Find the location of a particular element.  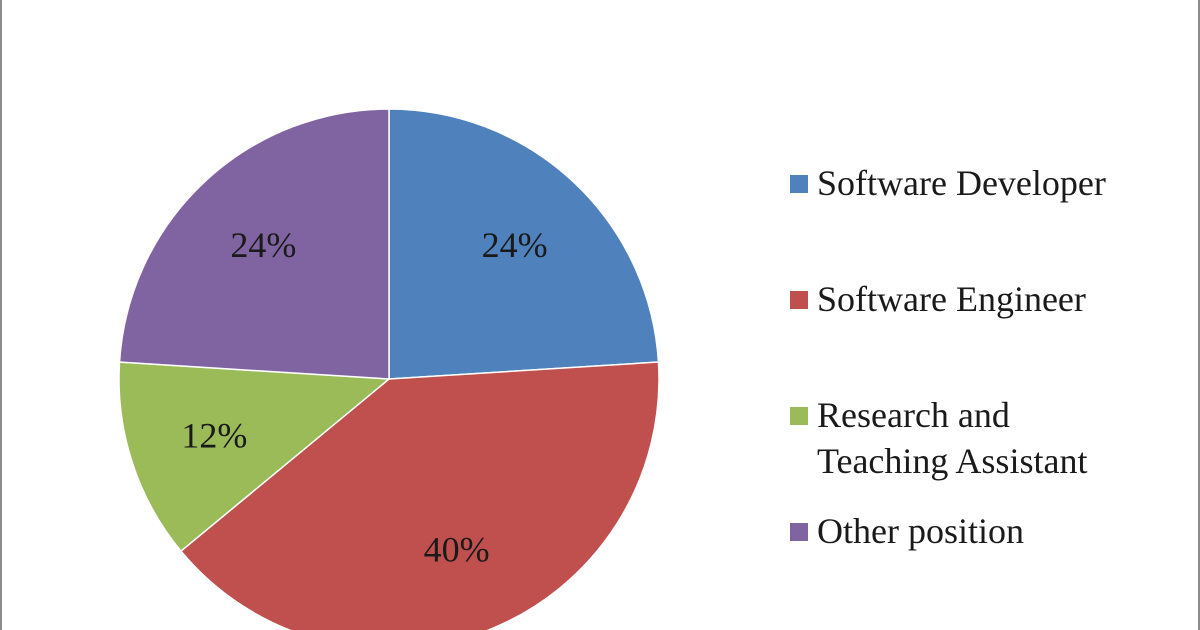

legend-label-research-teaching-assistant: Research and Teaching Assistant is located at coordinates (952, 438).